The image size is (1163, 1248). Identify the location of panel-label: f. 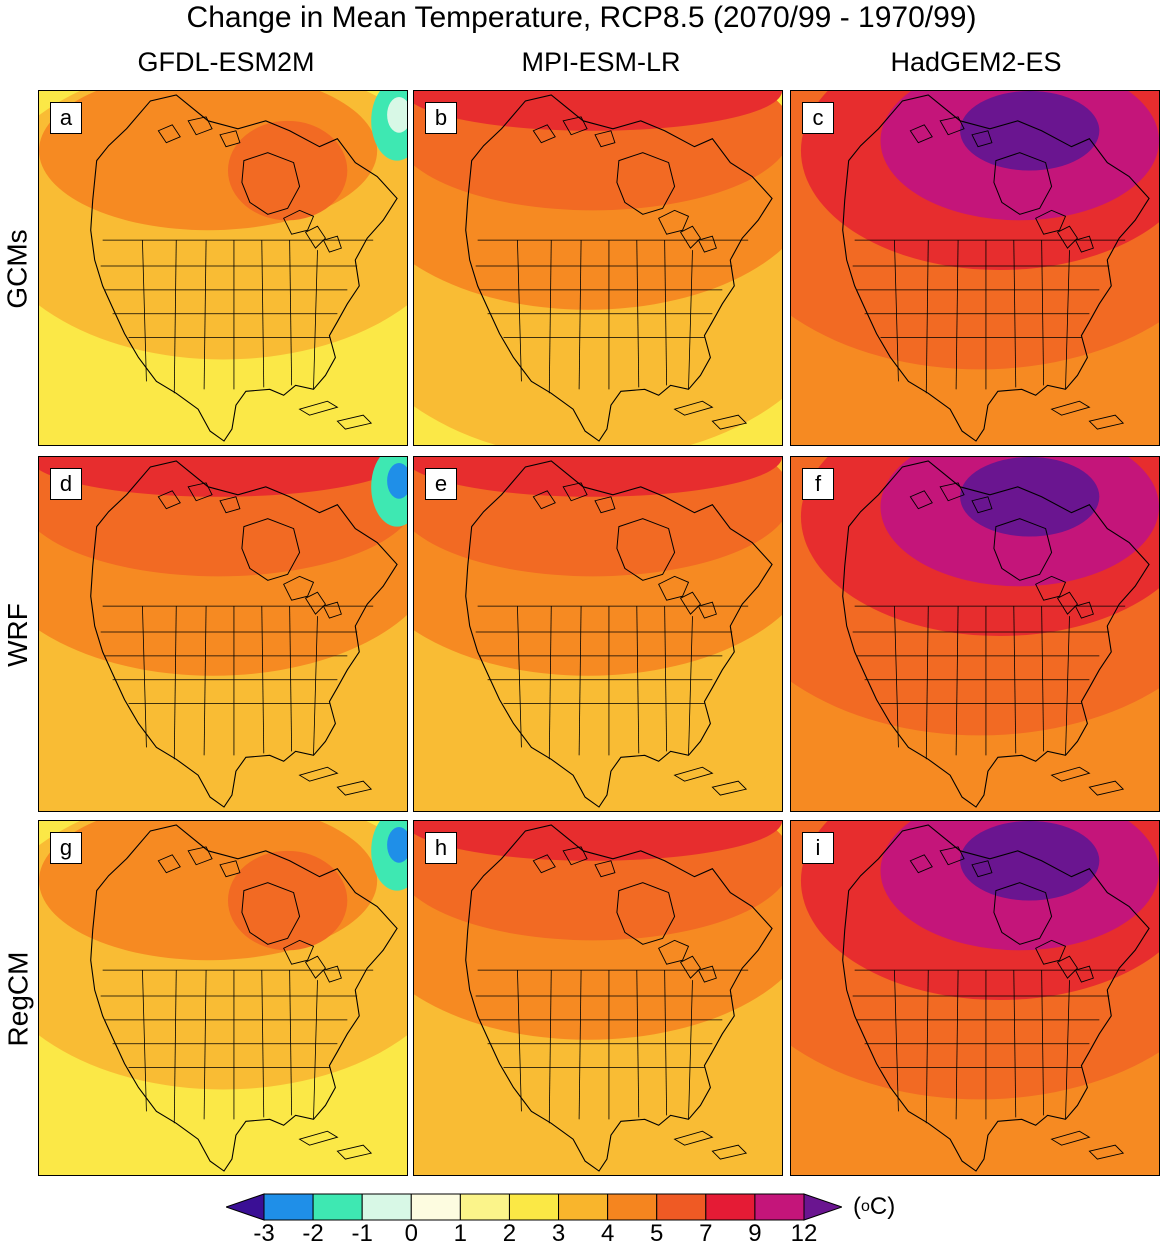
(818, 484).